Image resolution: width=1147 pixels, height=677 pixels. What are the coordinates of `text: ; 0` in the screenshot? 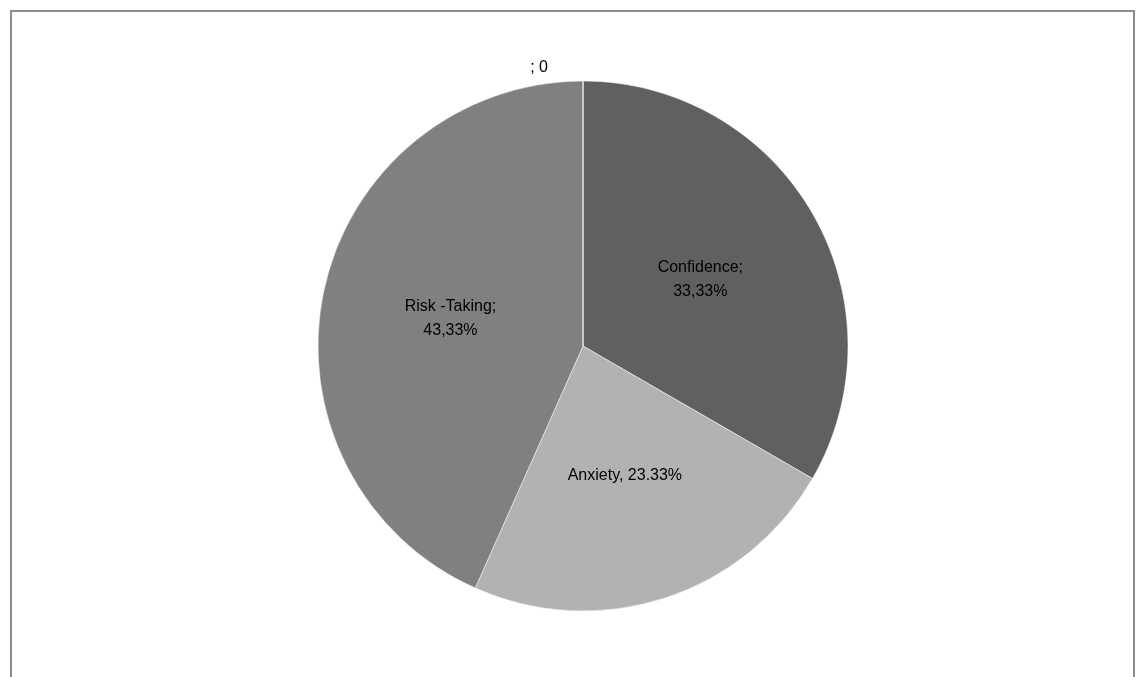 It's located at (539, 66).